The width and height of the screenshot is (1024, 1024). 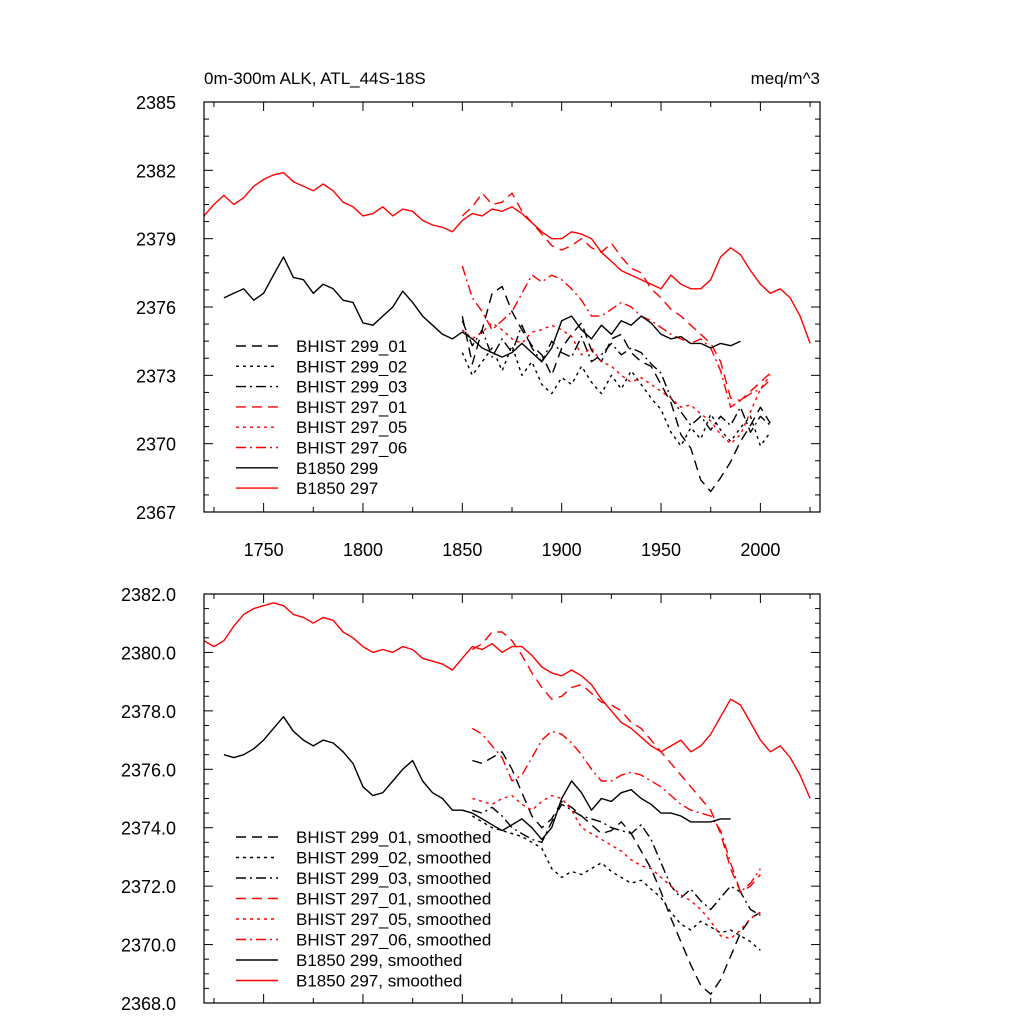 What do you see at coordinates (379, 960) in the screenshot?
I see `legend-label: B1850 299, smoothed` at bounding box center [379, 960].